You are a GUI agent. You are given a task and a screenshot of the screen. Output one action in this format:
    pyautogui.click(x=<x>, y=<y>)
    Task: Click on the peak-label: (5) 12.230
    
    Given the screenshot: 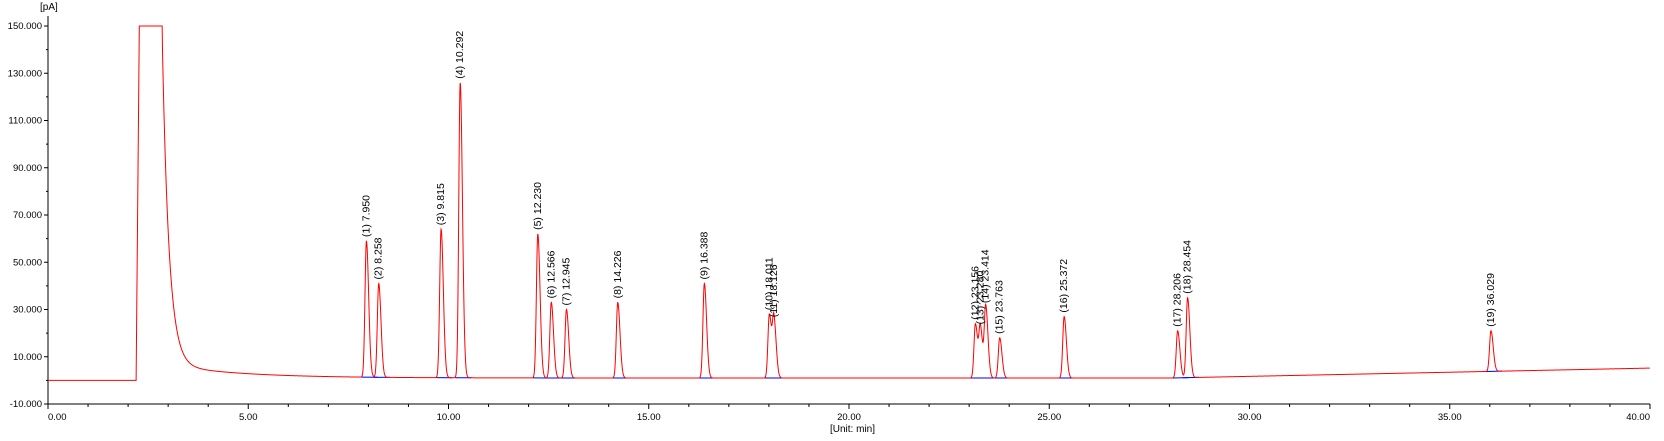 What is the action you would take?
    pyautogui.click(x=538, y=206)
    